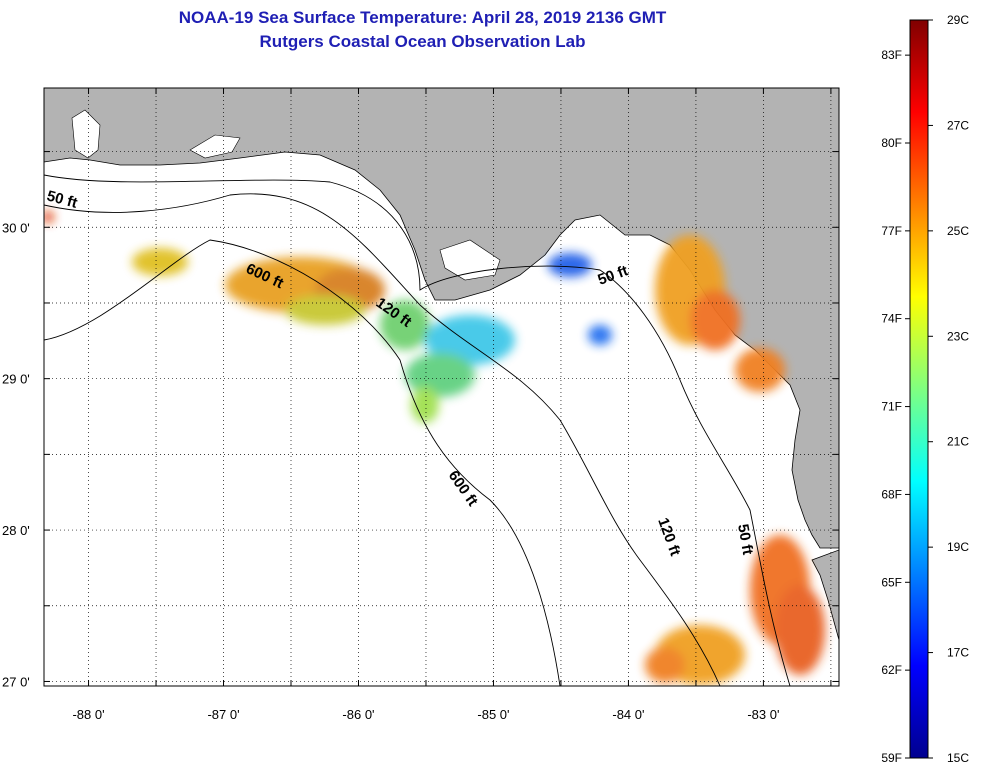 This screenshot has height=770, width=992. What do you see at coordinates (891, 582) in the screenshot?
I see `colorbar-label-f: 65F` at bounding box center [891, 582].